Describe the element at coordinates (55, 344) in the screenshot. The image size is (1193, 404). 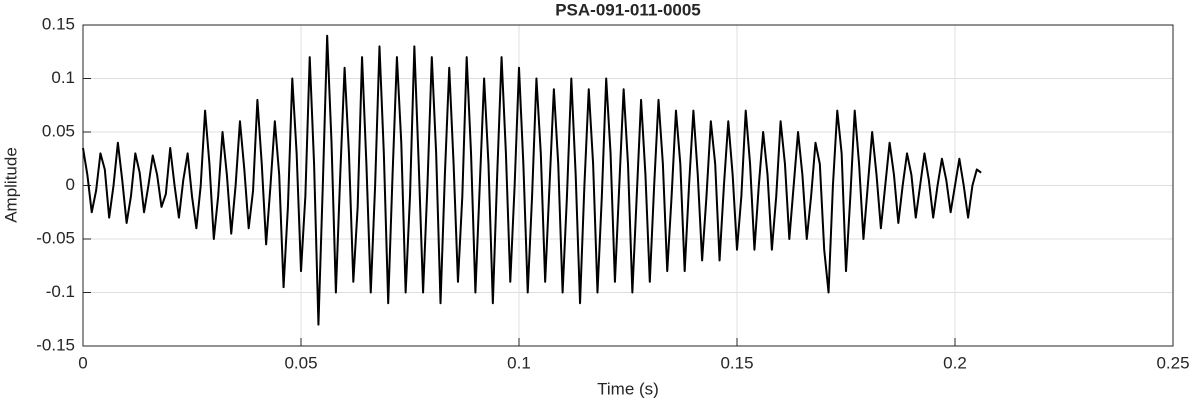
I see `y-tick-label: -0.15` at that location.